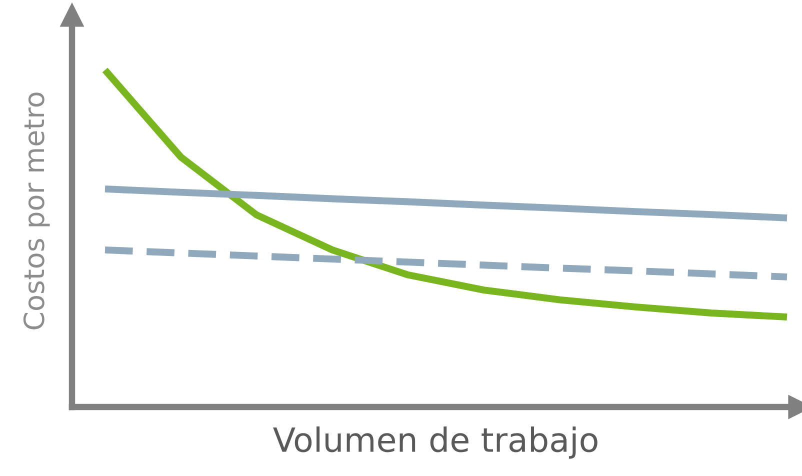 The image size is (802, 476). Describe the element at coordinates (435, 442) in the screenshot. I see `x-axis-title: Volumen de trabajo` at that location.